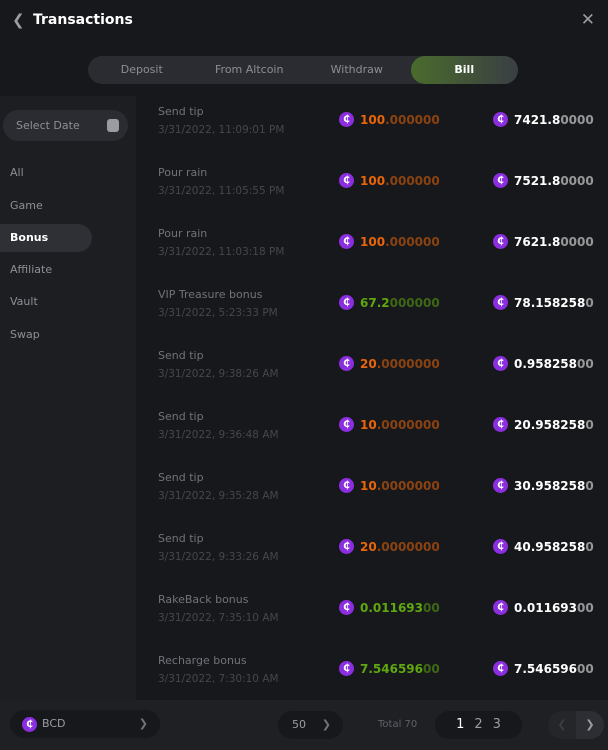  I want to click on balance-amount: 7421.80000, so click(554, 120).